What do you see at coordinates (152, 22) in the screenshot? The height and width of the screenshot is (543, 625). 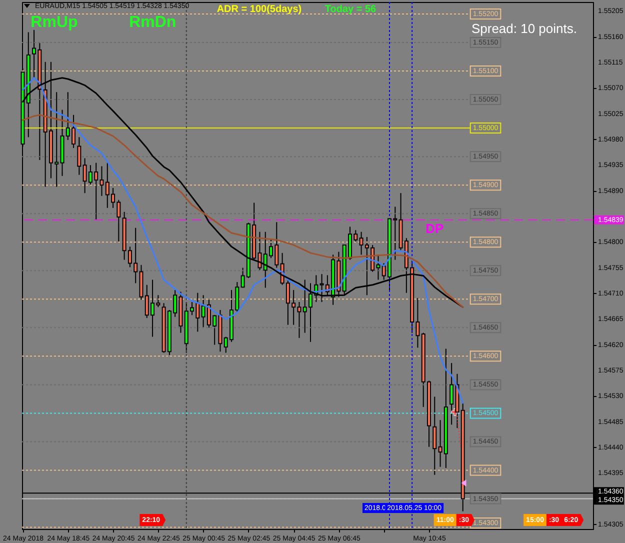 I see `annotation: RmDn` at bounding box center [152, 22].